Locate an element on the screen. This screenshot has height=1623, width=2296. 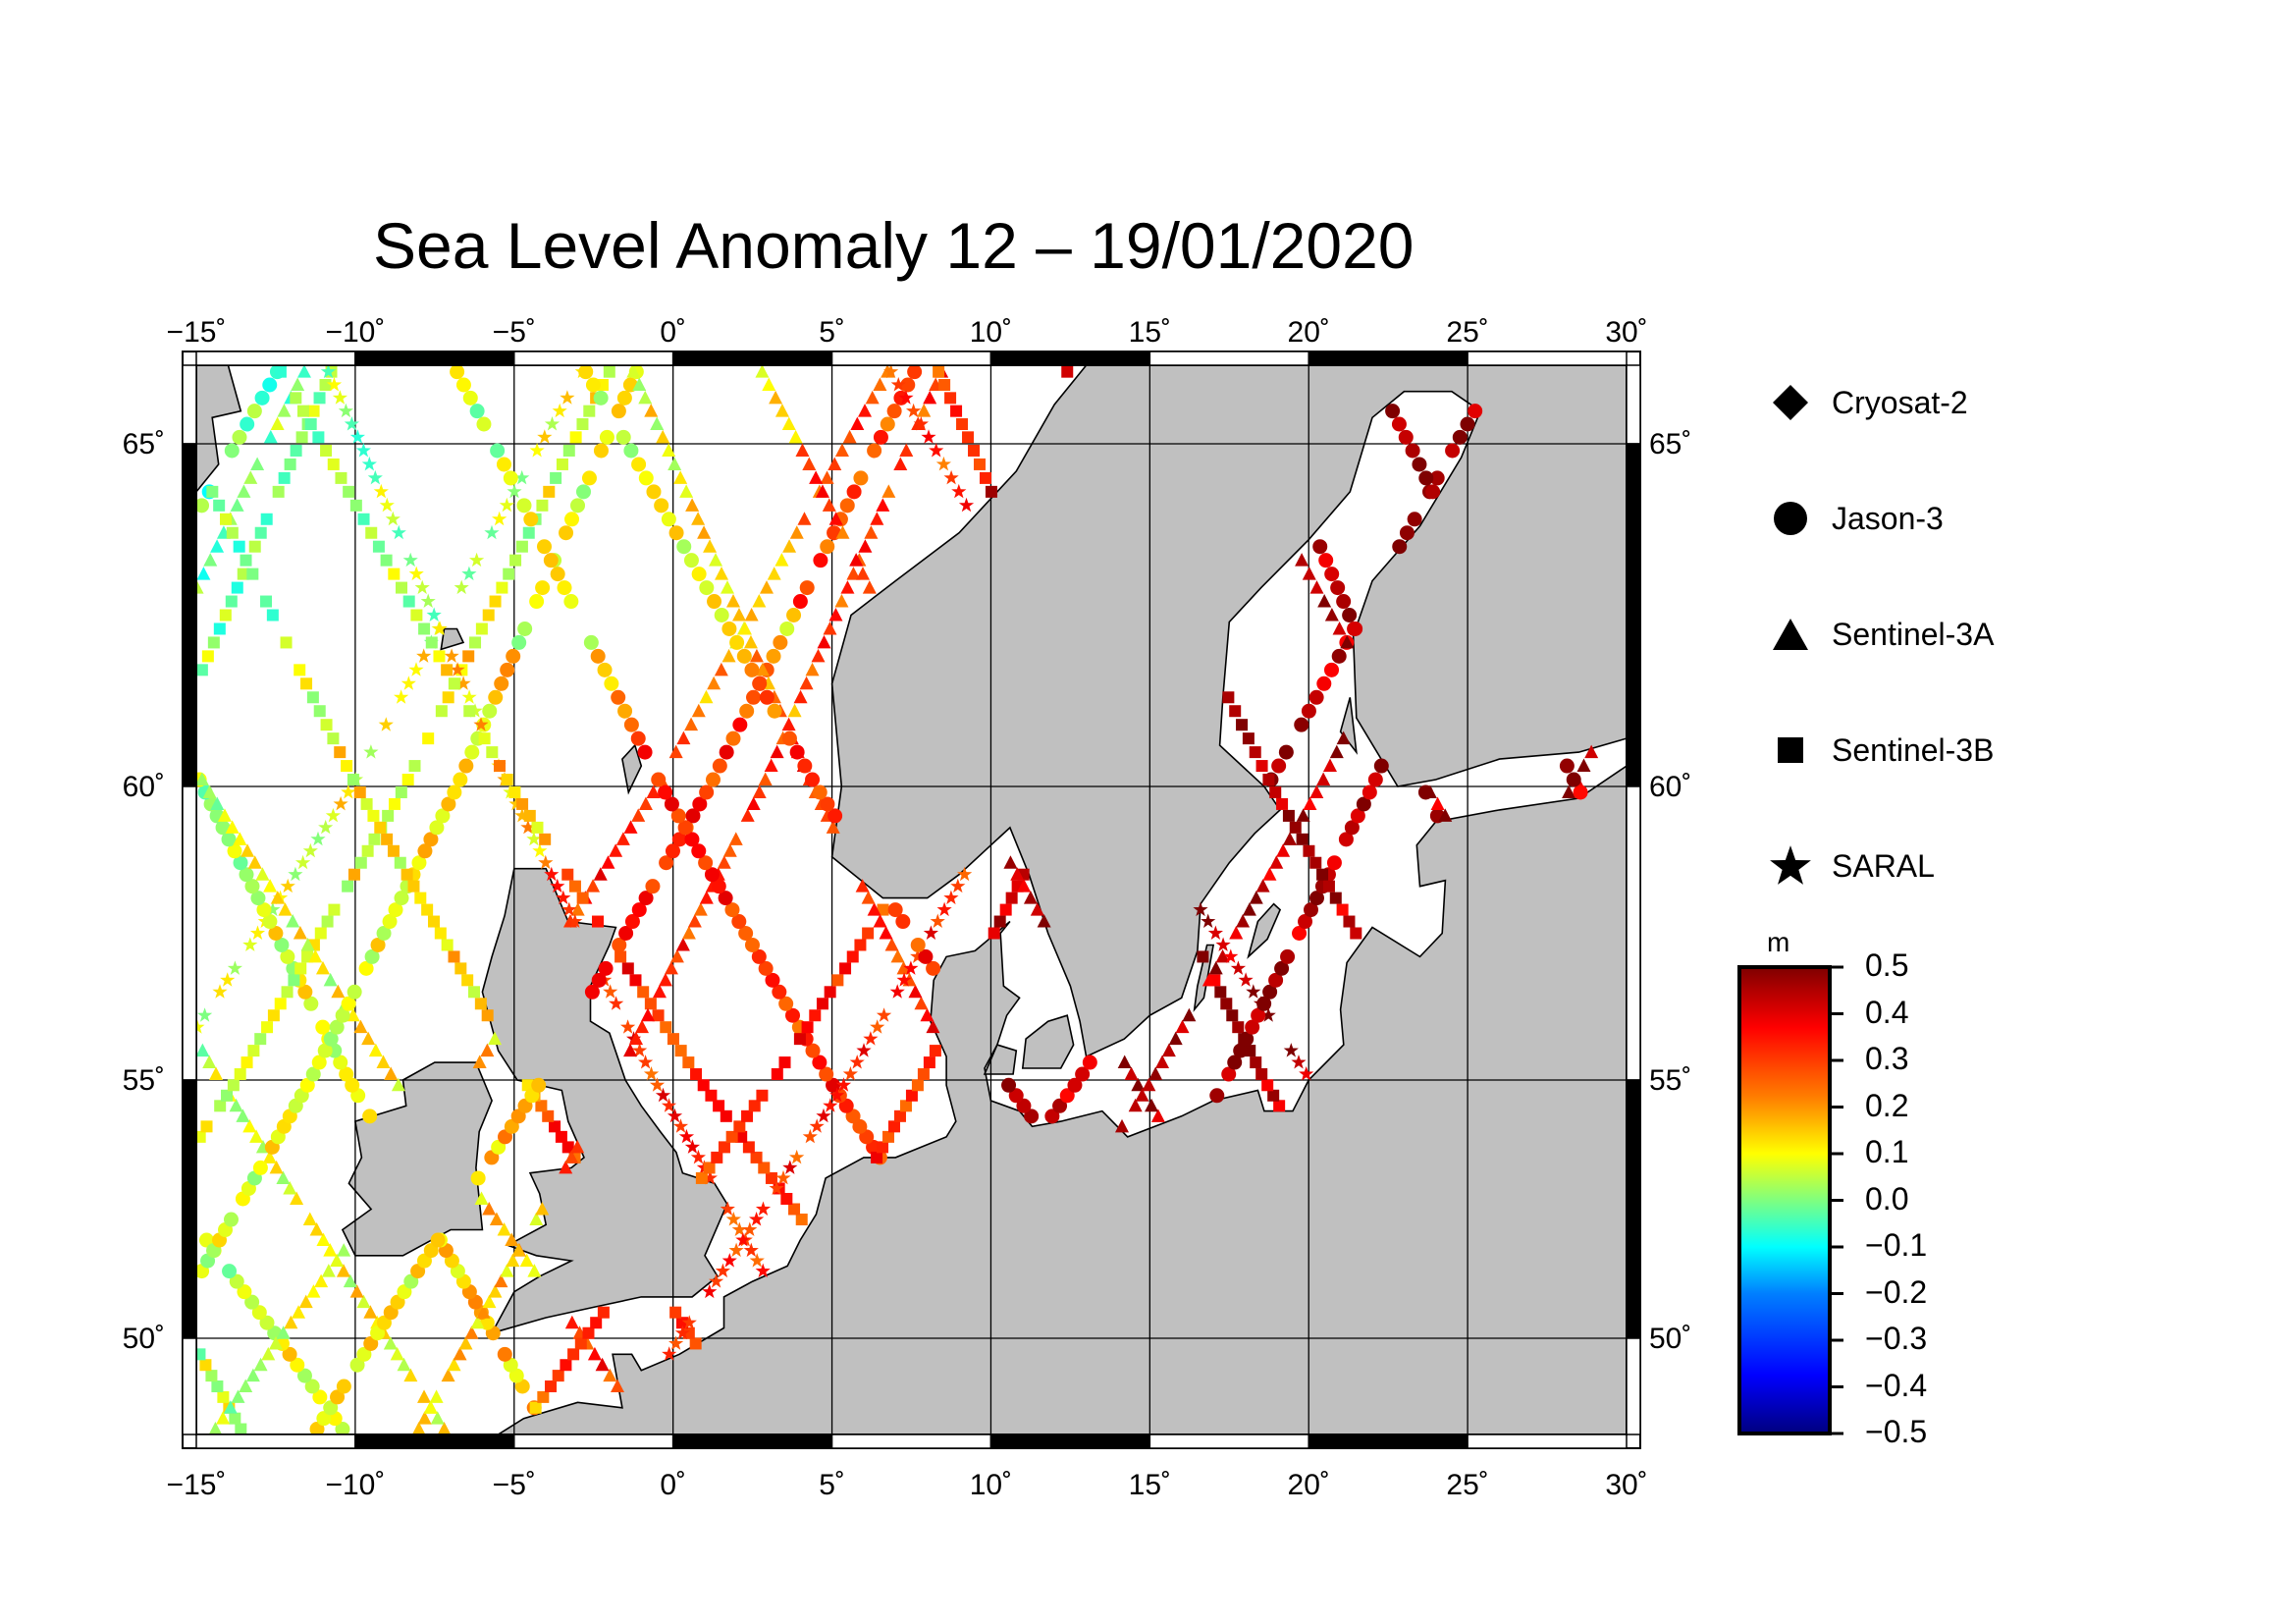
colorbar-tick-label: −0.1 is located at coordinates (1896, 1245).